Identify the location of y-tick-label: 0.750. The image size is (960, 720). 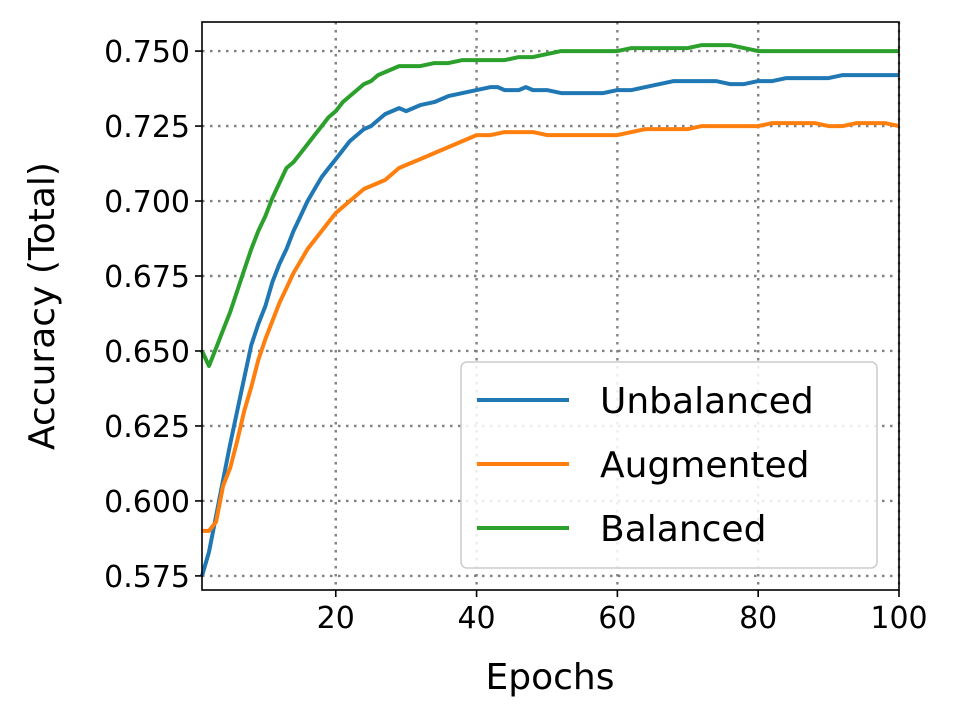
(147, 52).